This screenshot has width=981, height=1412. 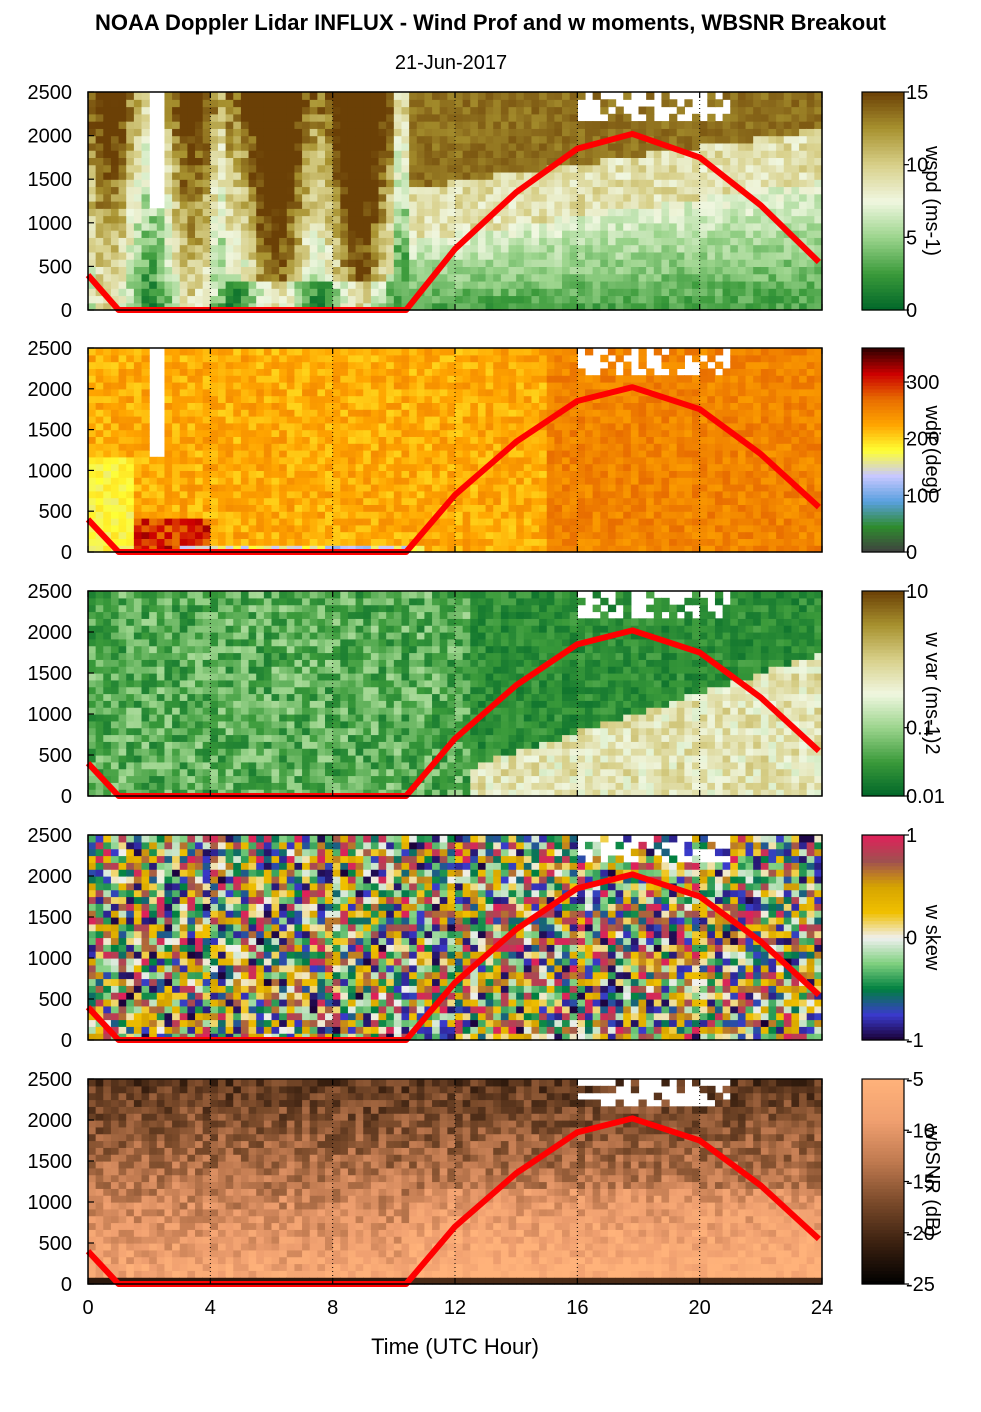 What do you see at coordinates (66, 311) in the screenshot?
I see `y-tick-label: 0` at bounding box center [66, 311].